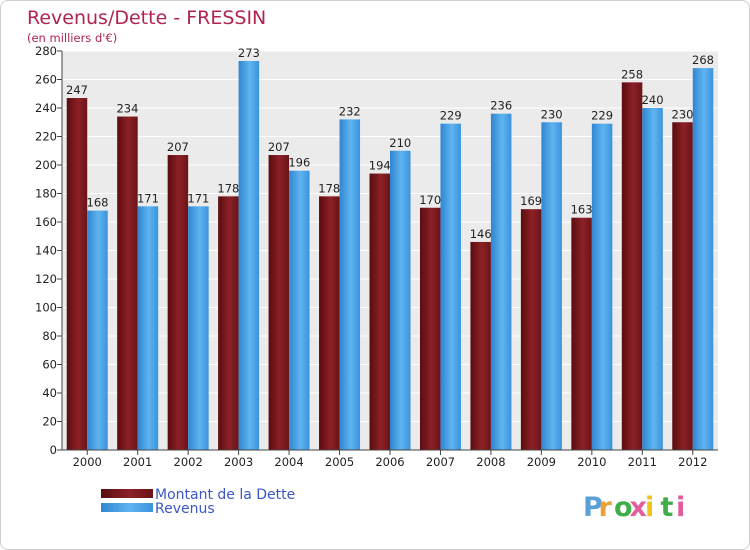  I want to click on x-tick-label: 2010, so click(591, 462).